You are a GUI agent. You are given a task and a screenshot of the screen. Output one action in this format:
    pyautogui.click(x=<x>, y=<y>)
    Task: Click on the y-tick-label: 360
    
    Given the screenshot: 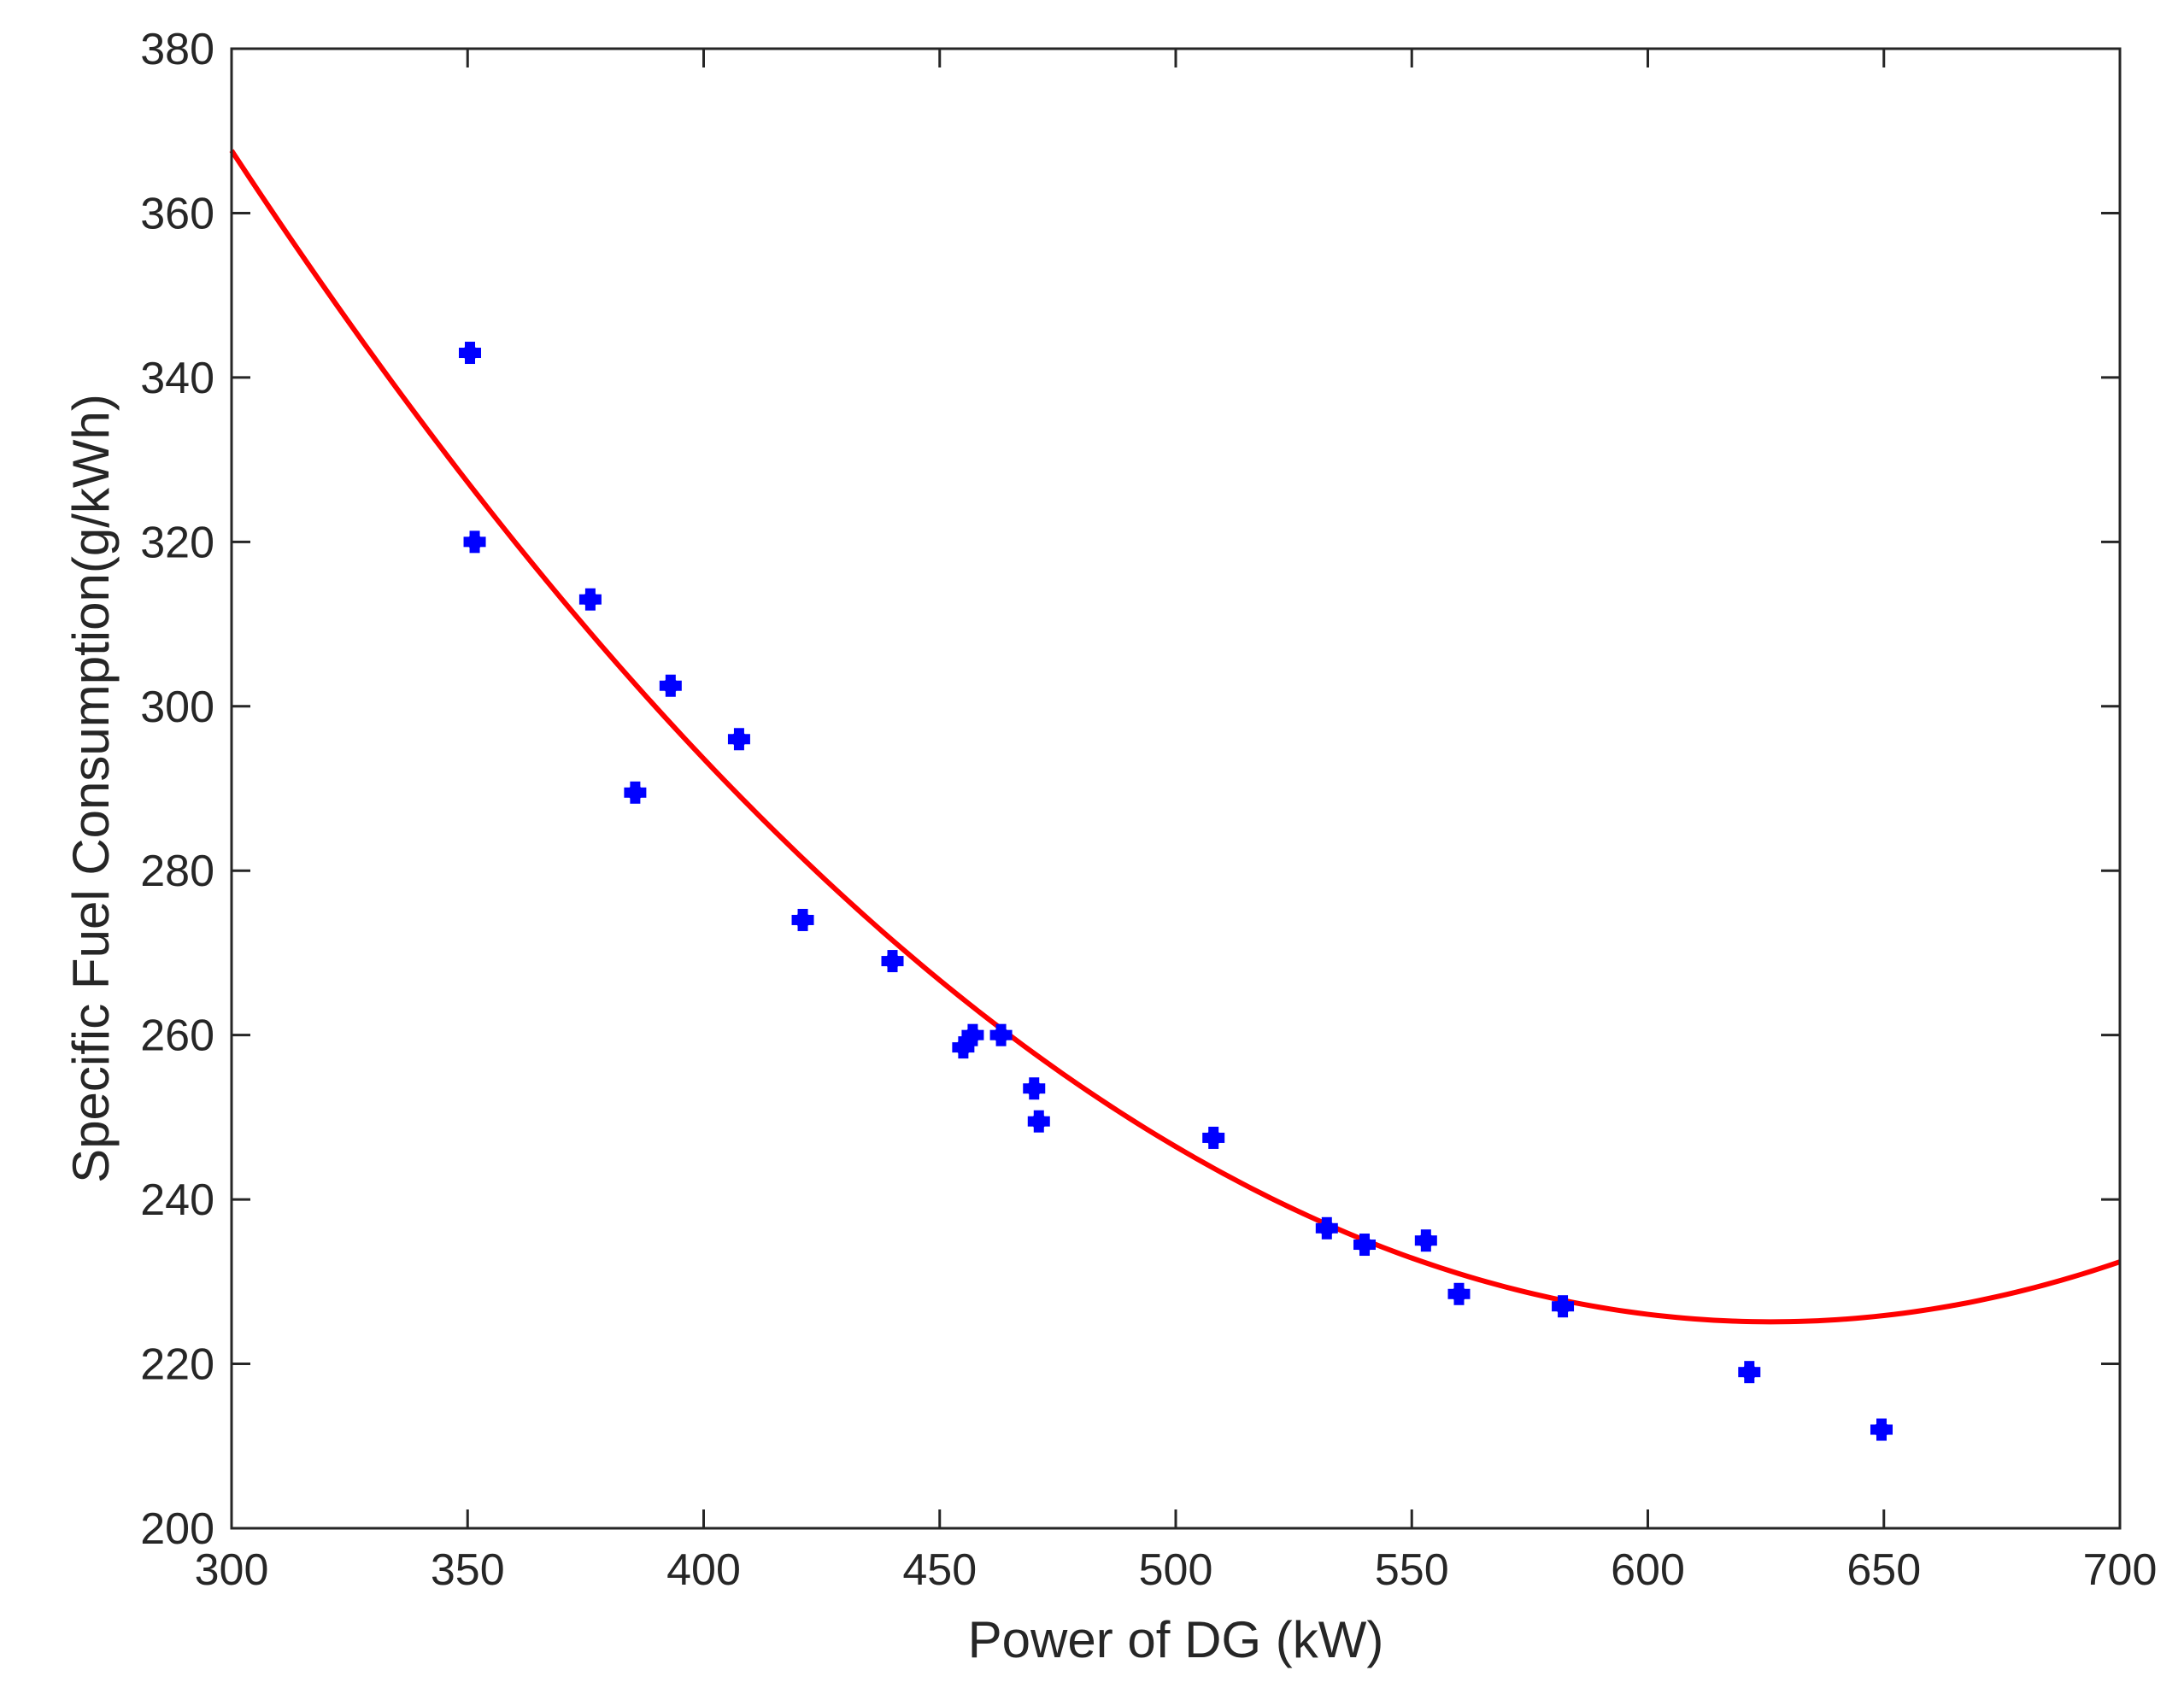 What is the action you would take?
    pyautogui.click(x=177, y=213)
    